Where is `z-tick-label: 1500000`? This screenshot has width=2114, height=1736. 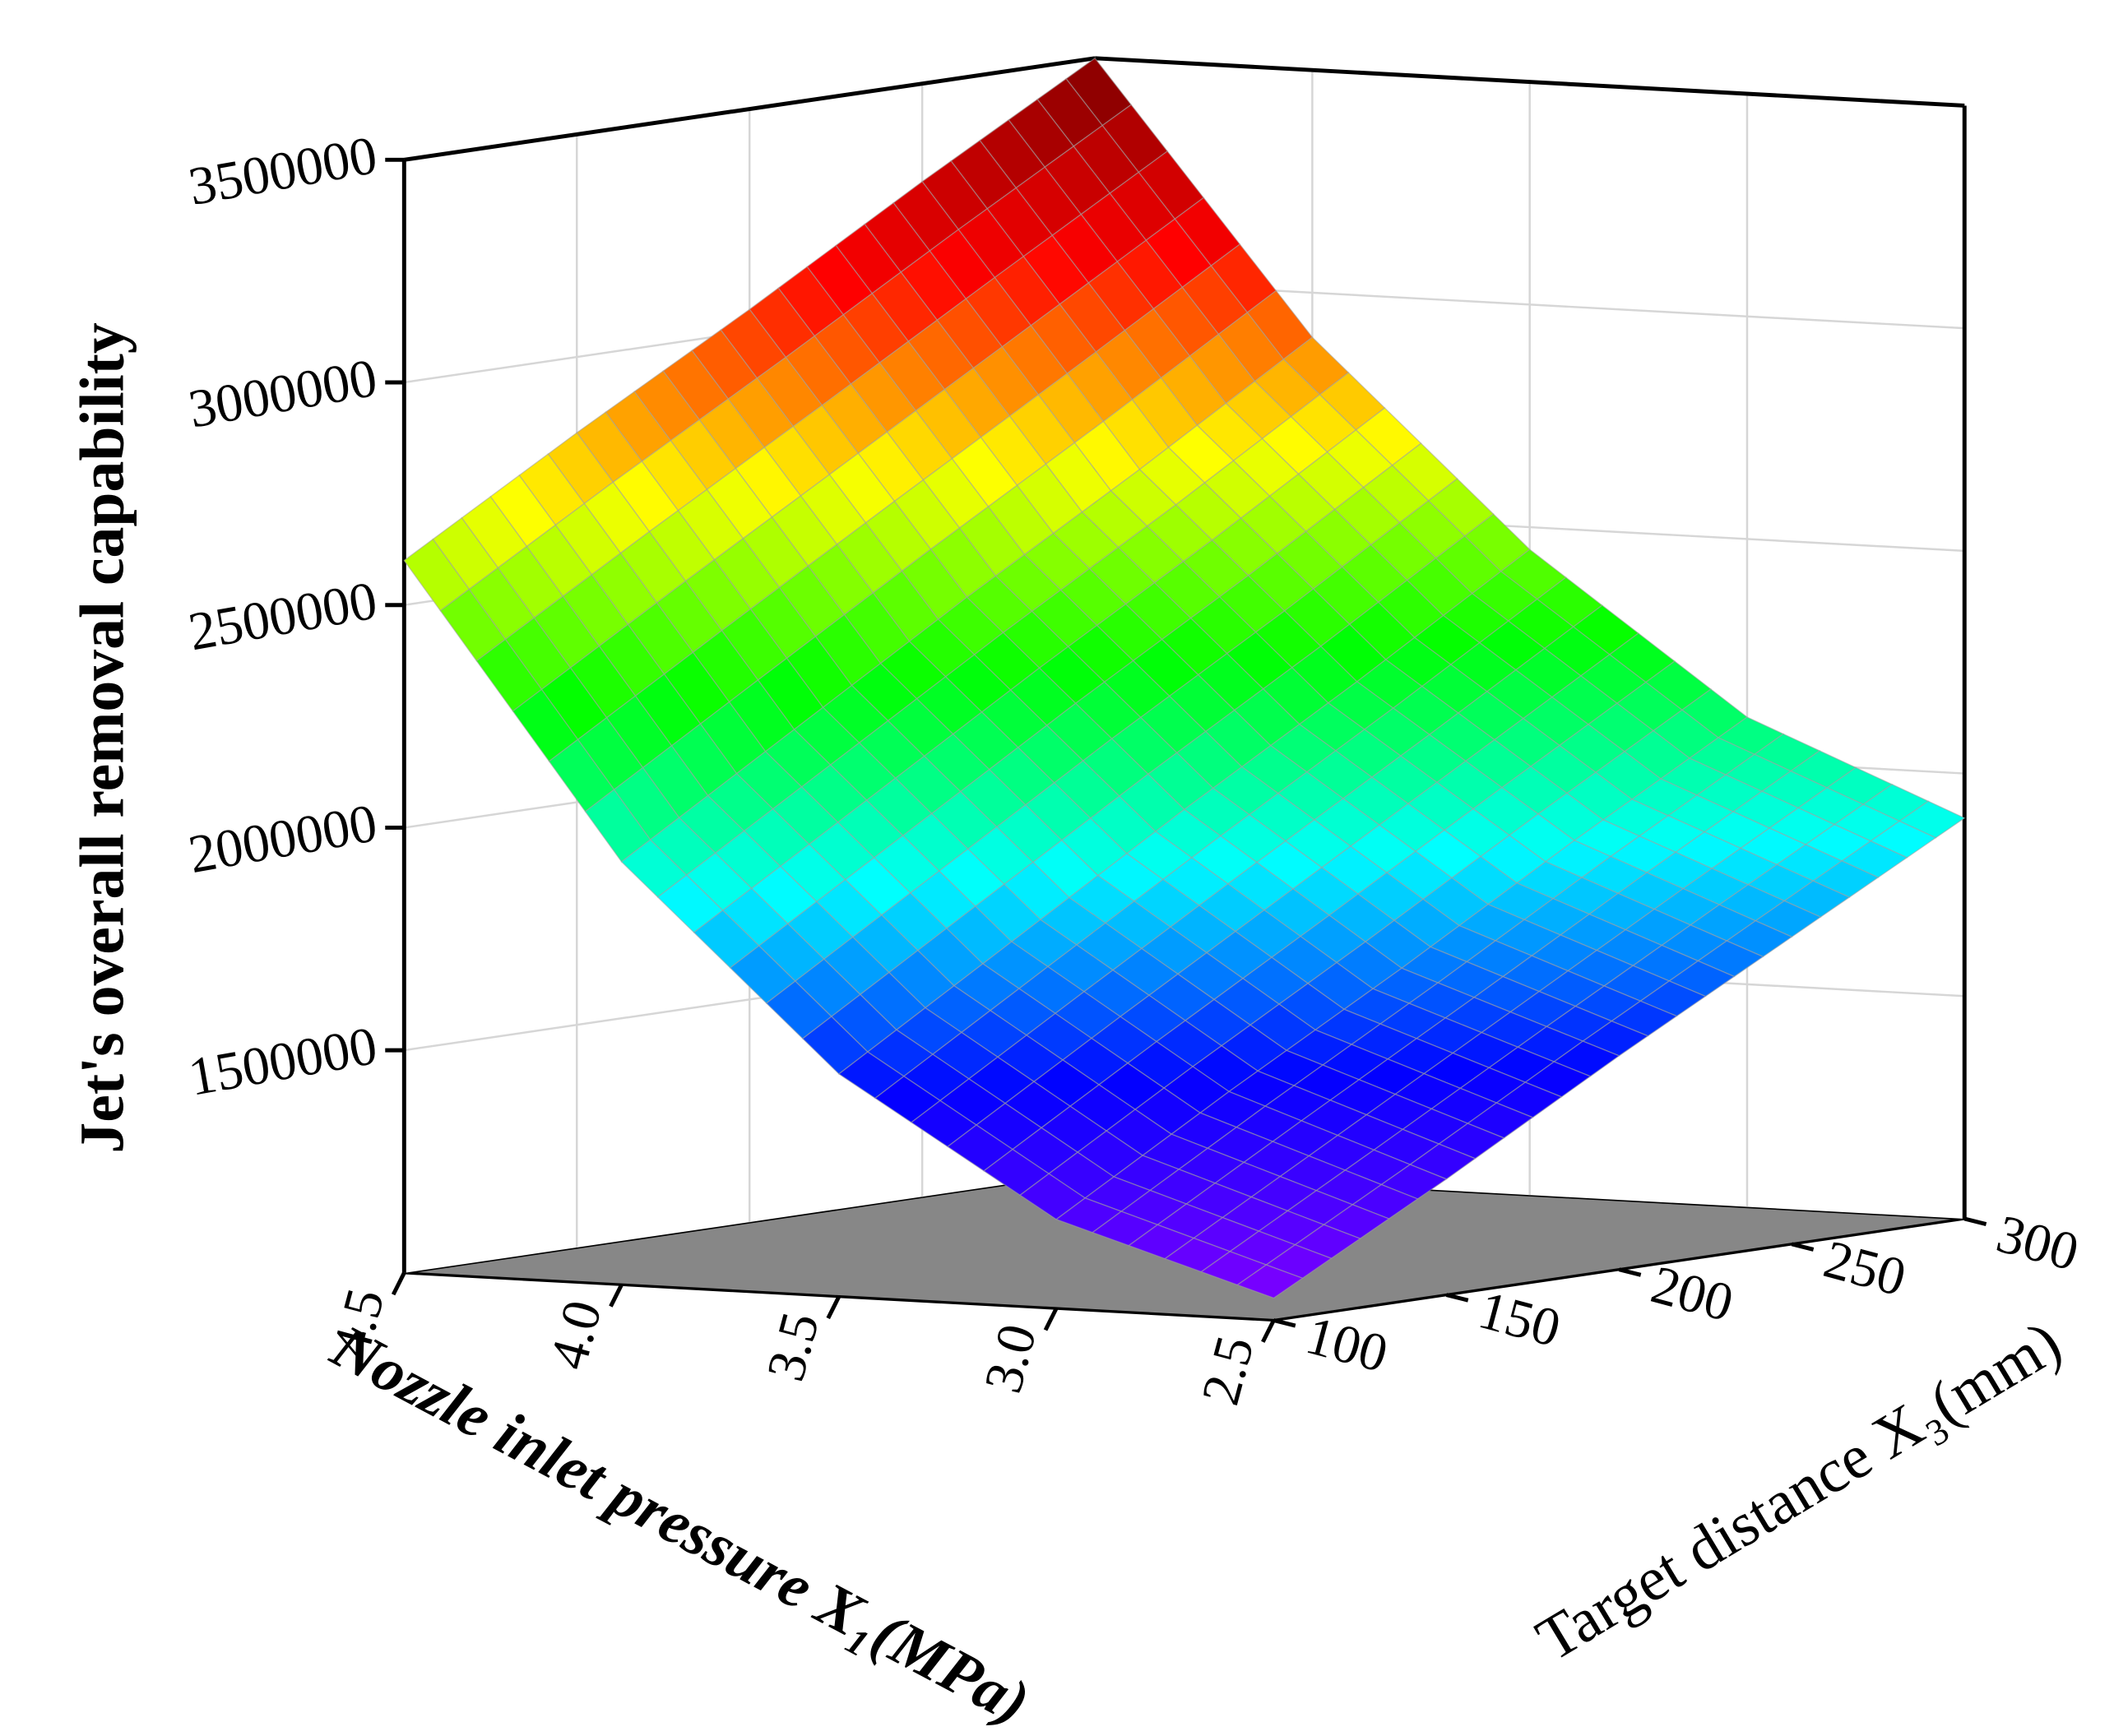 z-tick-label: 1500000 is located at coordinates (283, 1062).